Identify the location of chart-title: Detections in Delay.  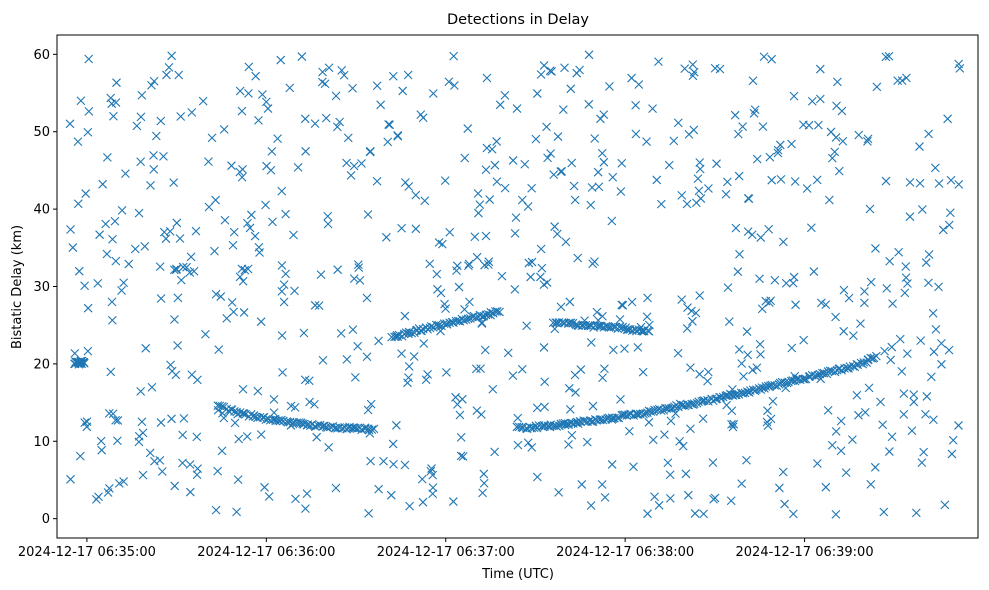
(518, 20).